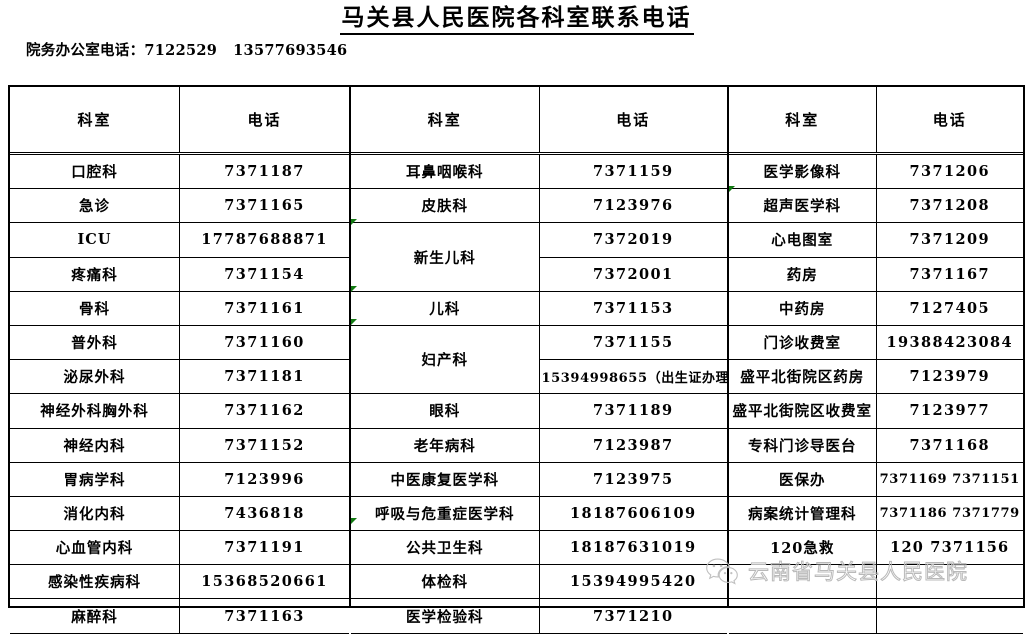 The height and width of the screenshot is (634, 1033). I want to click on table-row: ICU 17787688871, so click(179, 240).